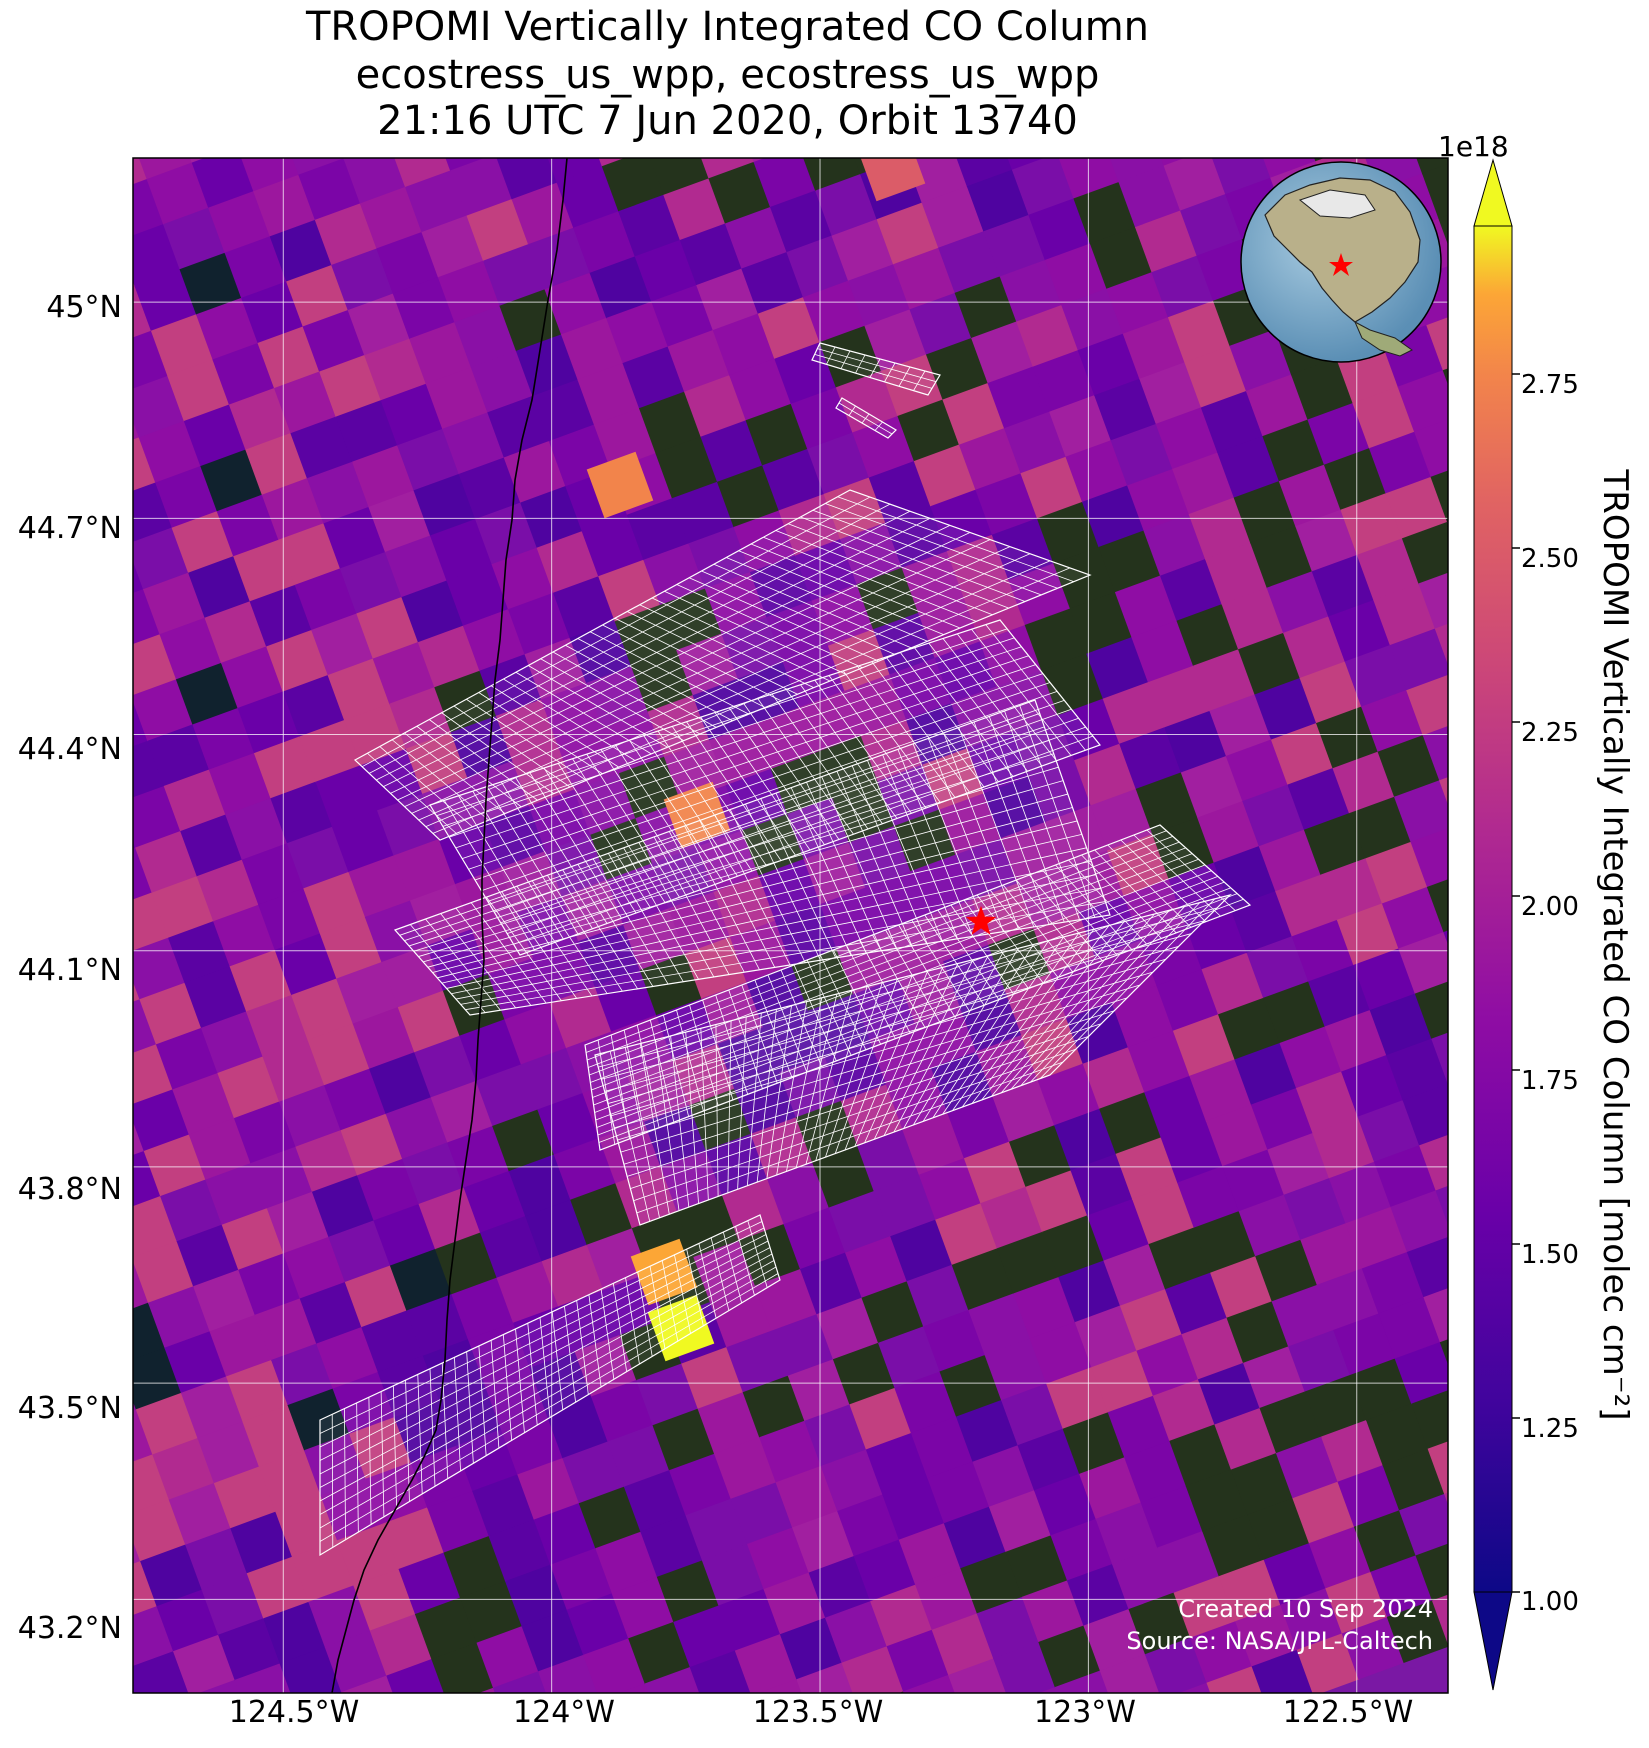 Image resolution: width=1649 pixels, height=1748 pixels. What do you see at coordinates (1550, 733) in the screenshot?
I see `colorbar-tick-label: 2.25` at bounding box center [1550, 733].